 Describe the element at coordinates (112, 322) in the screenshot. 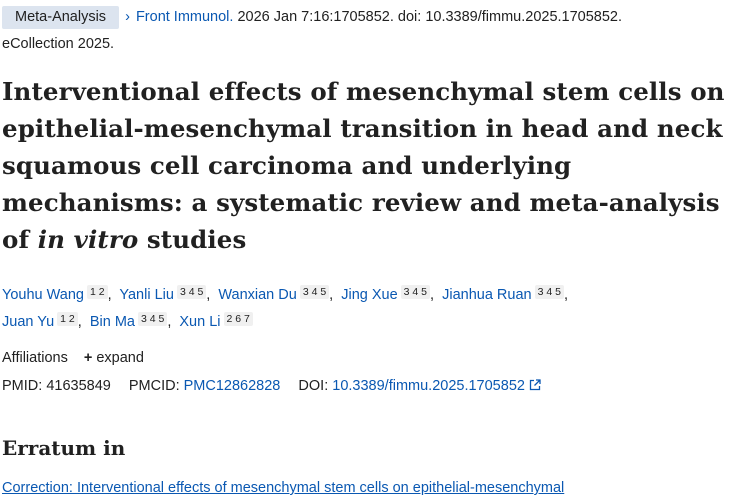

I see `author-link: Bin Ma` at that location.